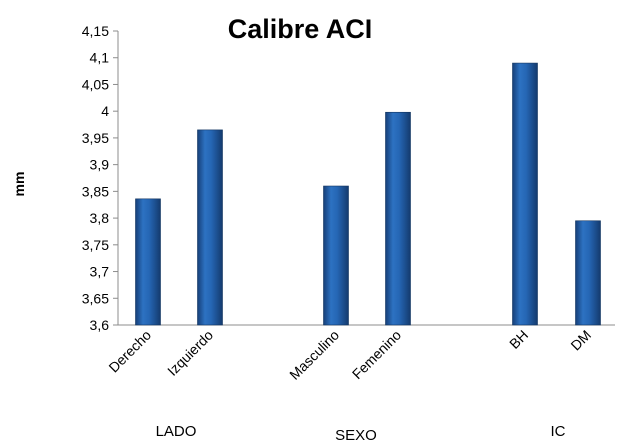 The image size is (619, 444). Describe the element at coordinates (100, 178) in the screenshot. I see `y-ticks: 3,6 3,65 3,7 3,75 3,8 3,85 3,9 3,95 4 4,05 4,1 4,15` at that location.